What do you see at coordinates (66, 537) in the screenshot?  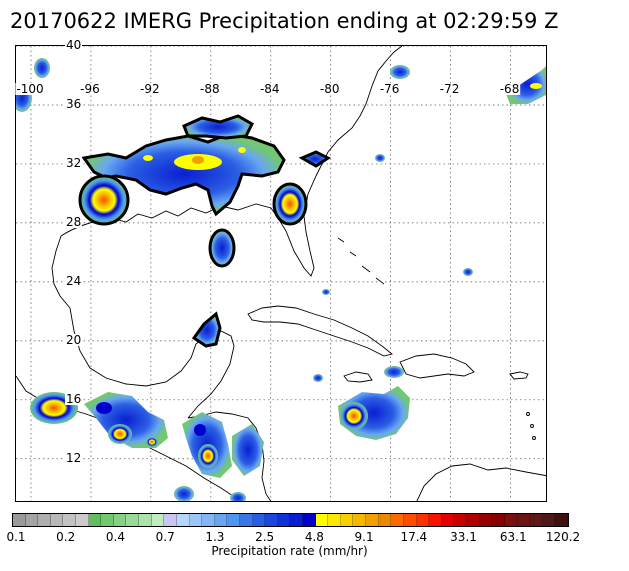 I see `colorbar-tick-label: 0.2` at bounding box center [66, 537].